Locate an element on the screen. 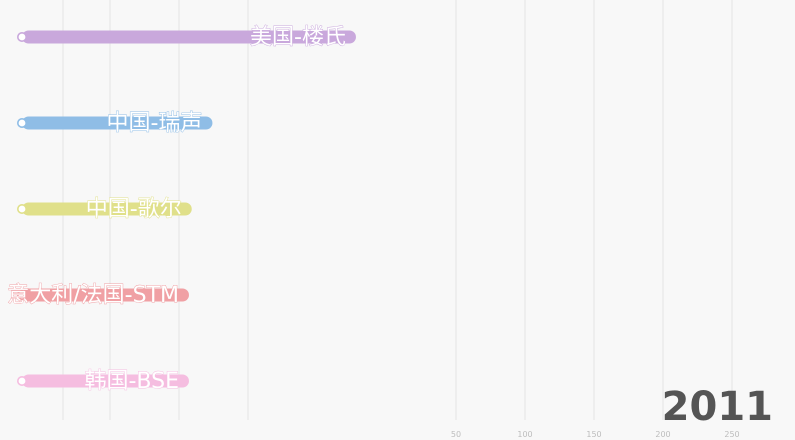 The image size is (795, 440). x-tick-label: 200 is located at coordinates (662, 434).